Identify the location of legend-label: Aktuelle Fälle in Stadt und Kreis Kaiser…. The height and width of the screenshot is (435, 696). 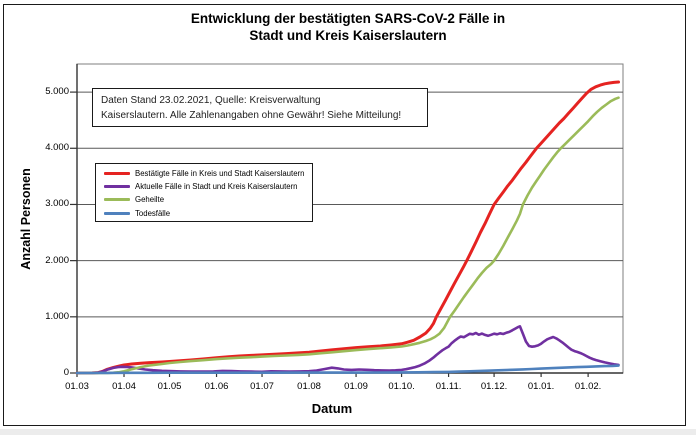
(216, 187).